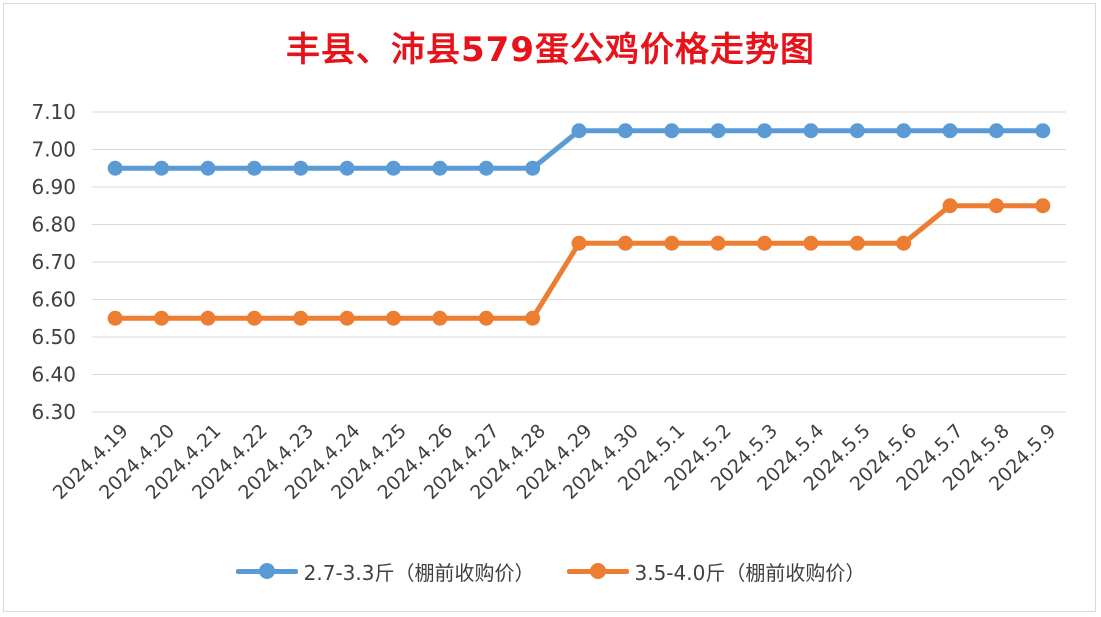  Describe the element at coordinates (53, 225) in the screenshot. I see `y-tick-label: 6.80` at that location.